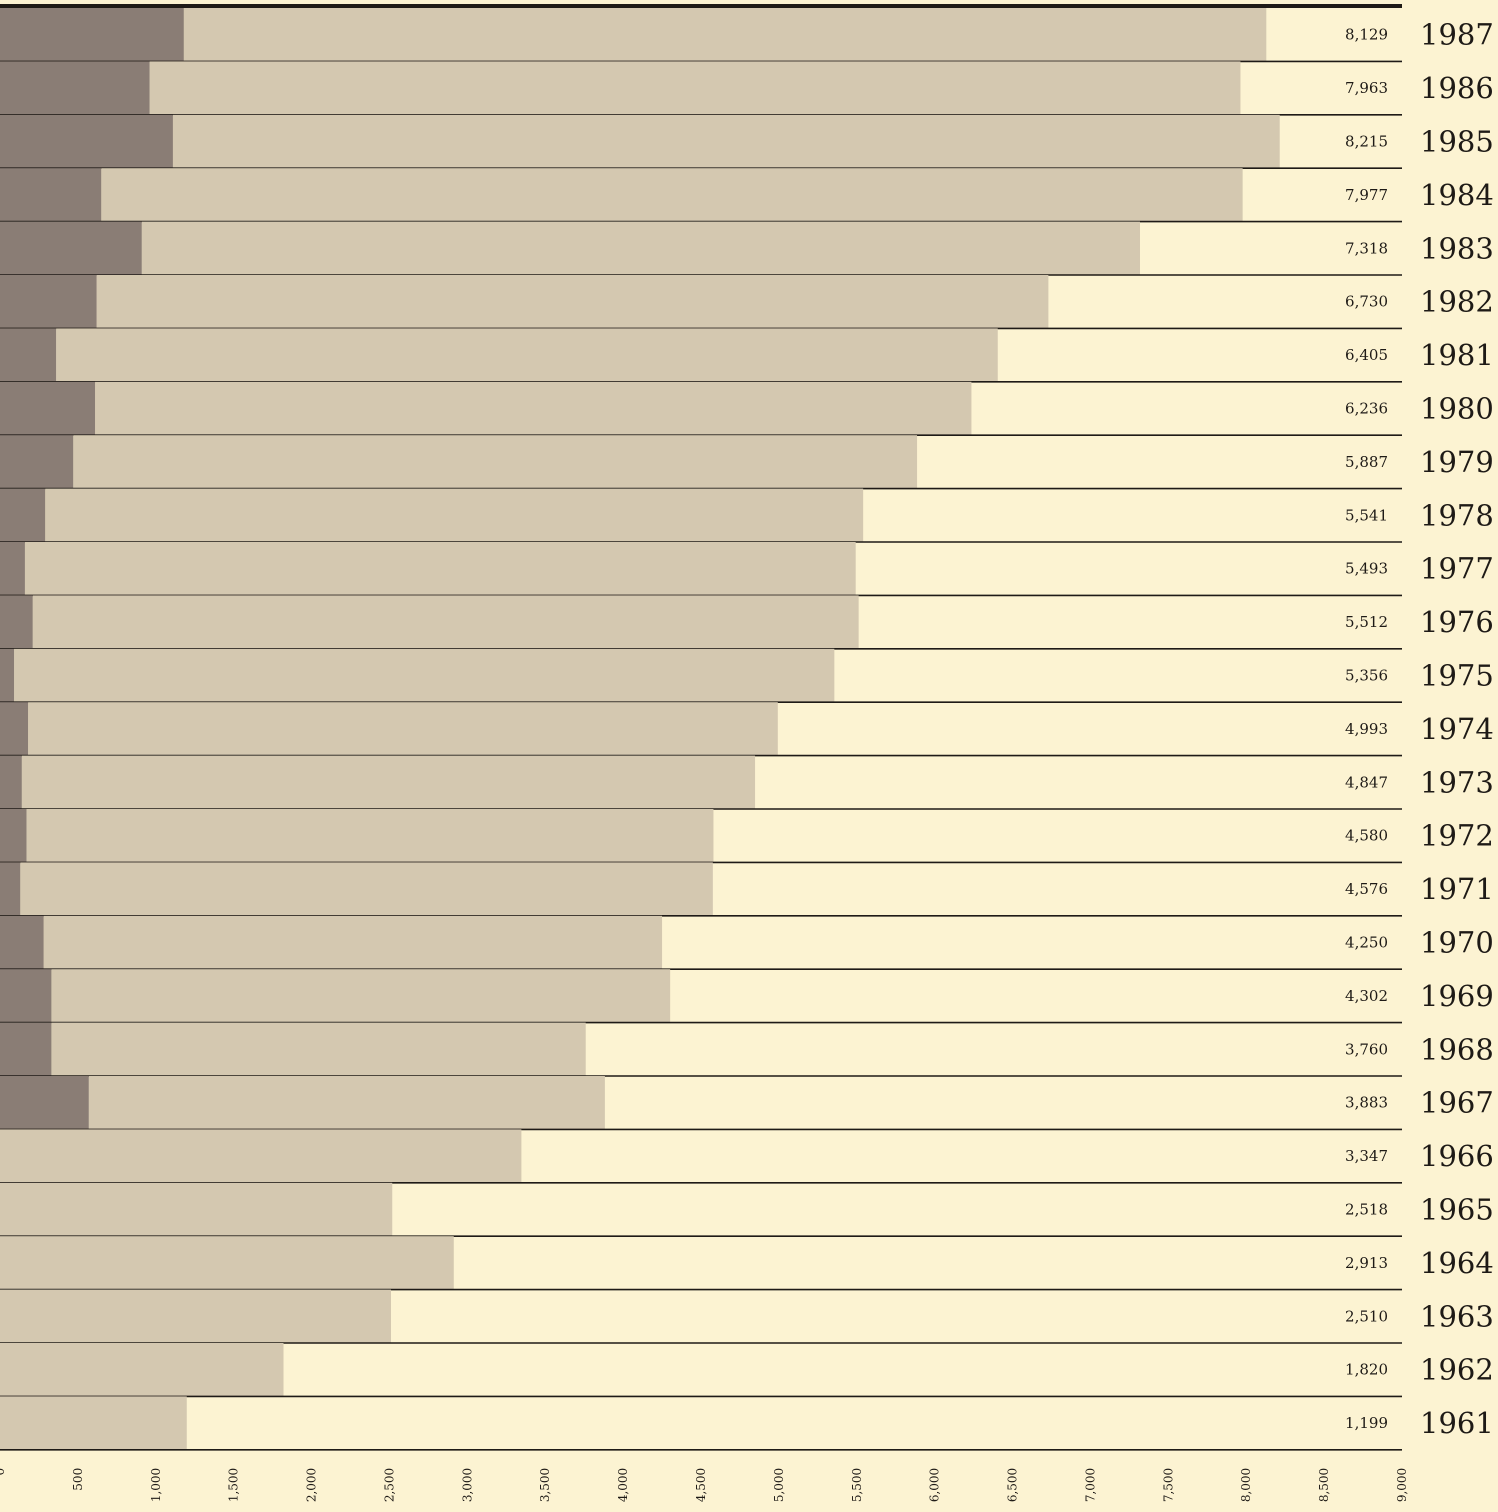 This screenshot has width=1498, height=1512. What do you see at coordinates (1366, 462) in the screenshot?
I see `total-value-label: 5,887` at bounding box center [1366, 462].